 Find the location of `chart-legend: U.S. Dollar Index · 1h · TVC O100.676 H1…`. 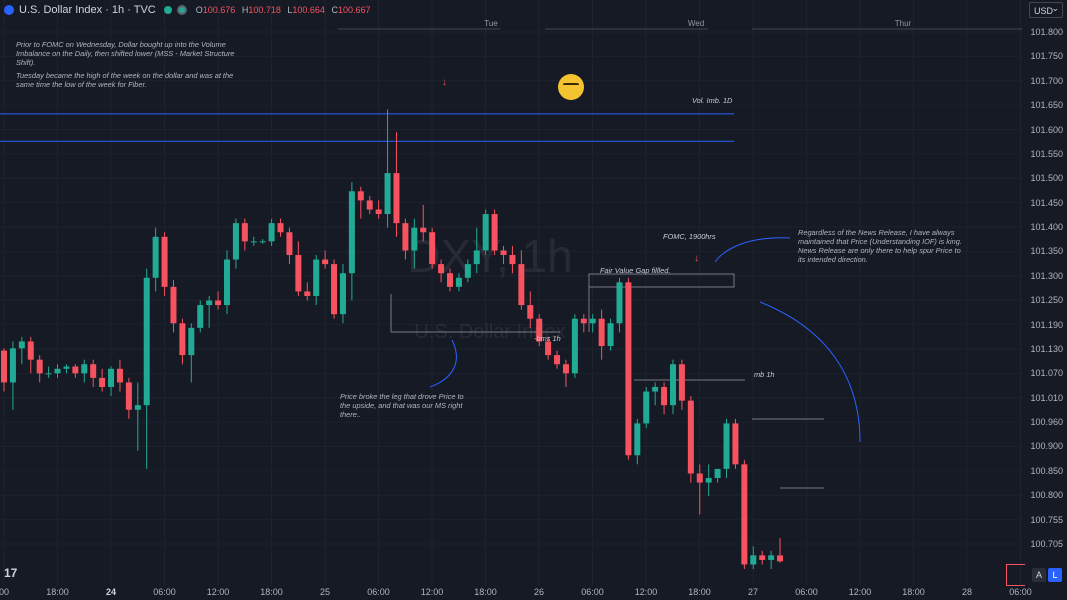

chart-legend: U.S. Dollar Index · 1h · TVC O100.676 H1… is located at coordinates (189, 10).